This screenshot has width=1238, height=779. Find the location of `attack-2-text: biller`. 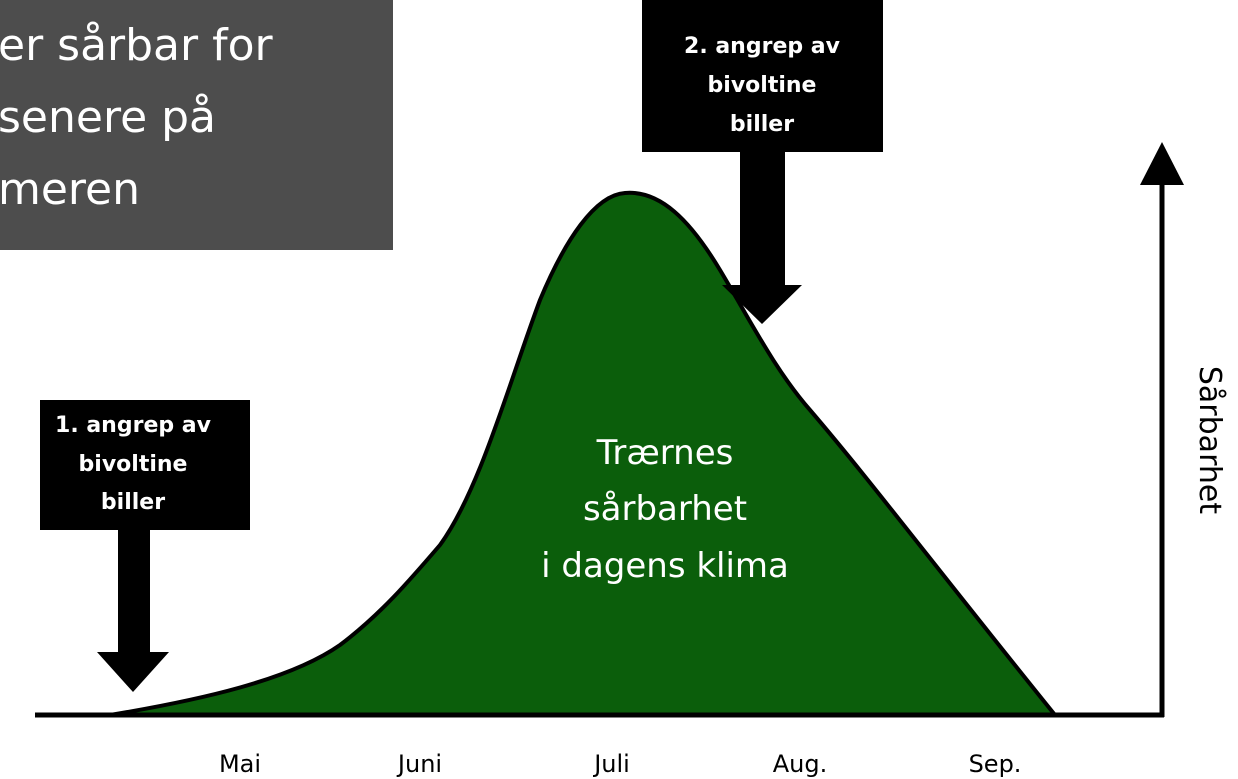

attack-2-text: biller is located at coordinates (762, 124).